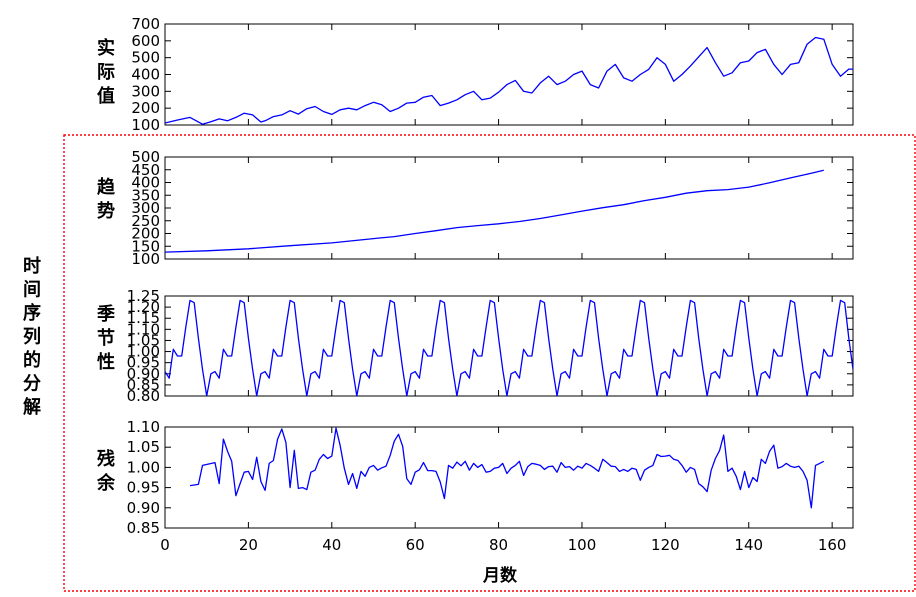  I want to click on panel-observed, so click(509, 74).